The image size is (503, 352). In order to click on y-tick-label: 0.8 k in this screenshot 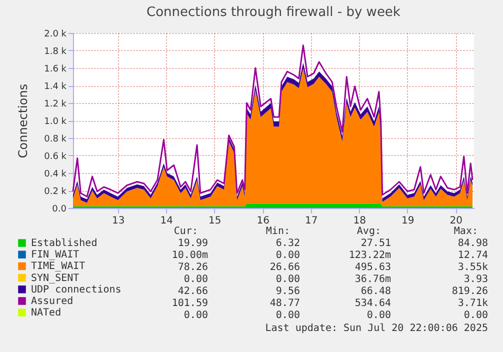, I will do `click(56, 139)`.